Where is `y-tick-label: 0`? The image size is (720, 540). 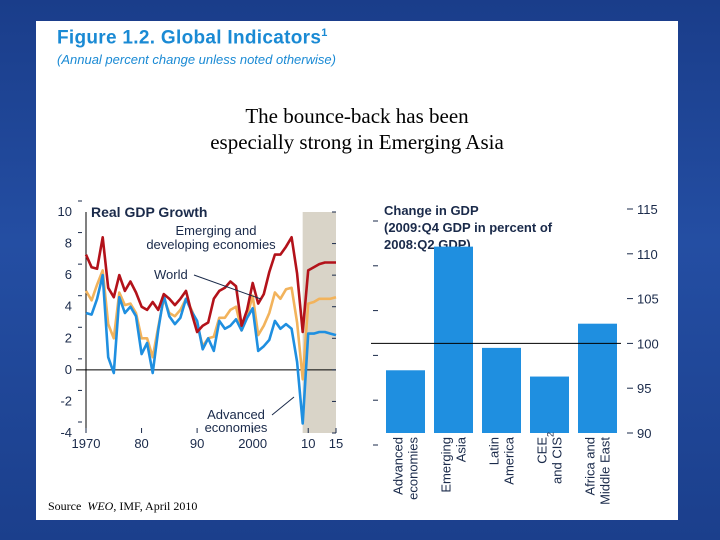
y-tick-label: 0 is located at coordinates (68, 369).